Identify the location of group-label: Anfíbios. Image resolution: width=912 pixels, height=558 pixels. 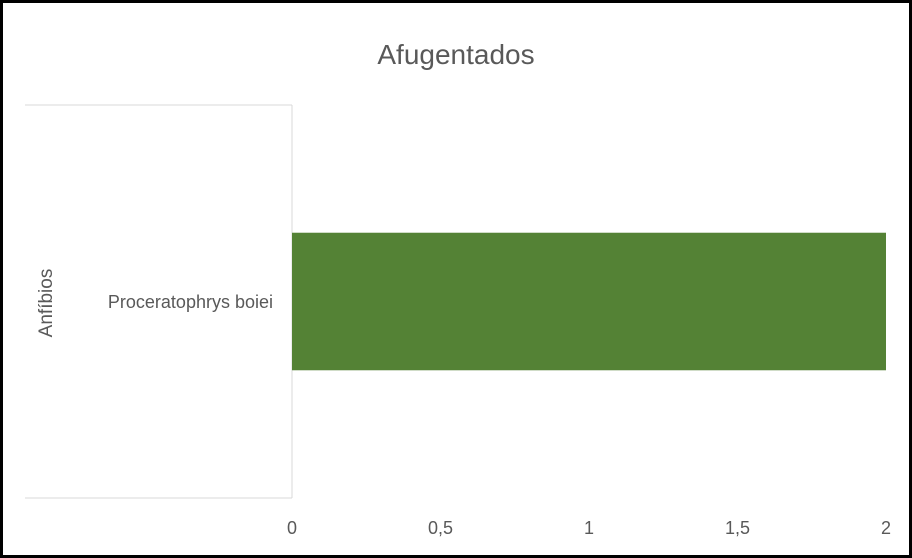
(46, 303).